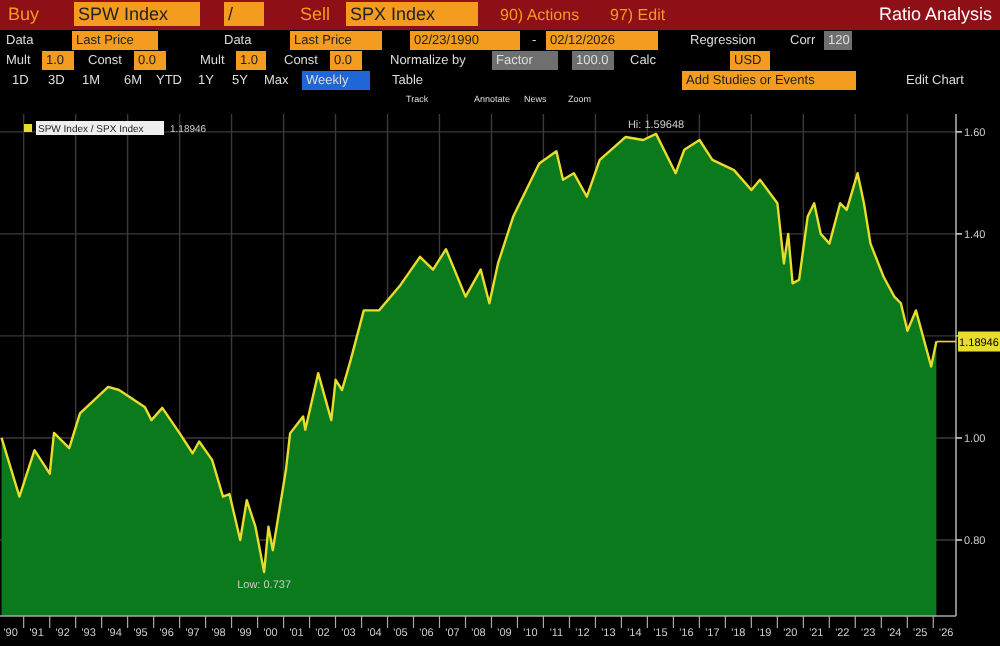  I want to click on text: SPX Index, so click(393, 14).